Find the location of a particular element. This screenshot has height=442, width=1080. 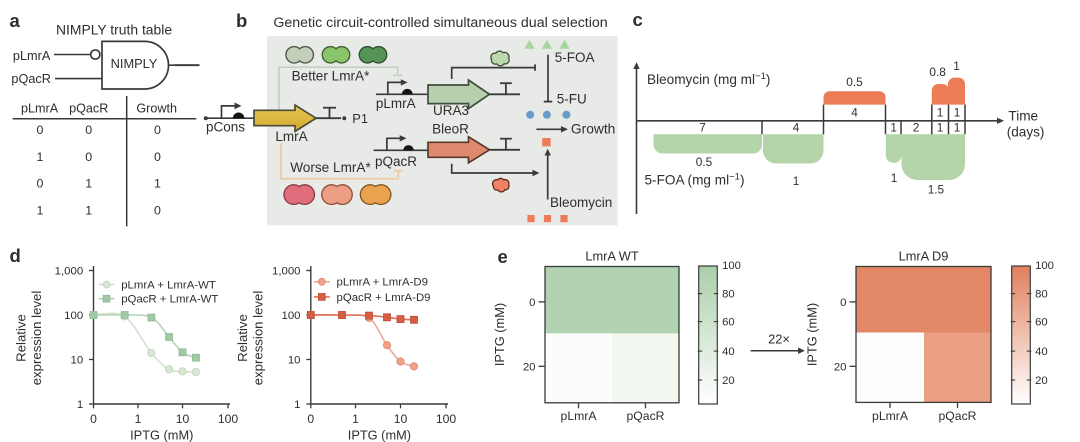

svg-text: 1,000 is located at coordinates (286, 272).